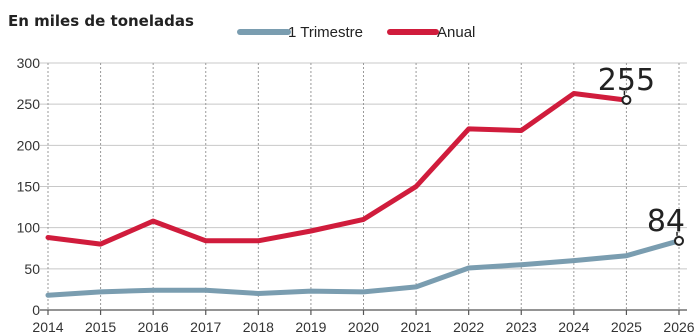 The height and width of the screenshot is (336, 695). I want to click on chart-title: En miles de toneladas, so click(101, 21).